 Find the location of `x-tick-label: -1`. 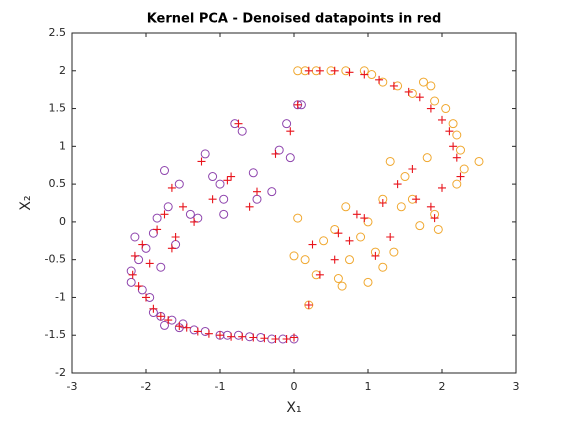

x-tick-label: -1 is located at coordinates (220, 386).